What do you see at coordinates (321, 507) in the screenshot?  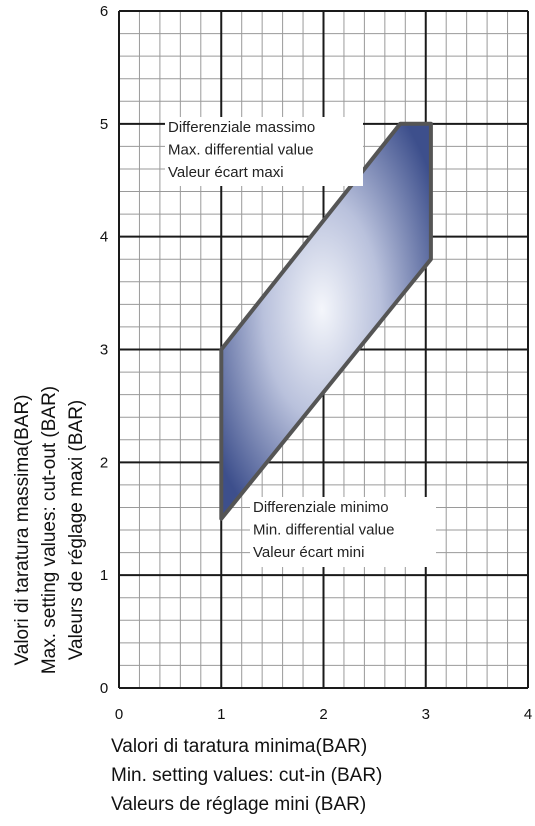 I see `min-differential-text: Differenziale minimo` at bounding box center [321, 507].